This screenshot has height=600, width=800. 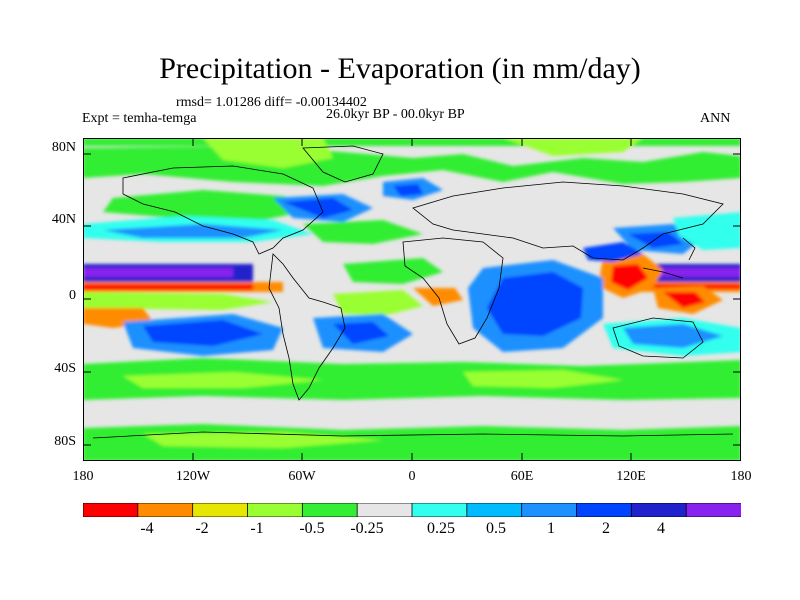 I want to click on colorbar-label: 4, so click(x=661, y=528).